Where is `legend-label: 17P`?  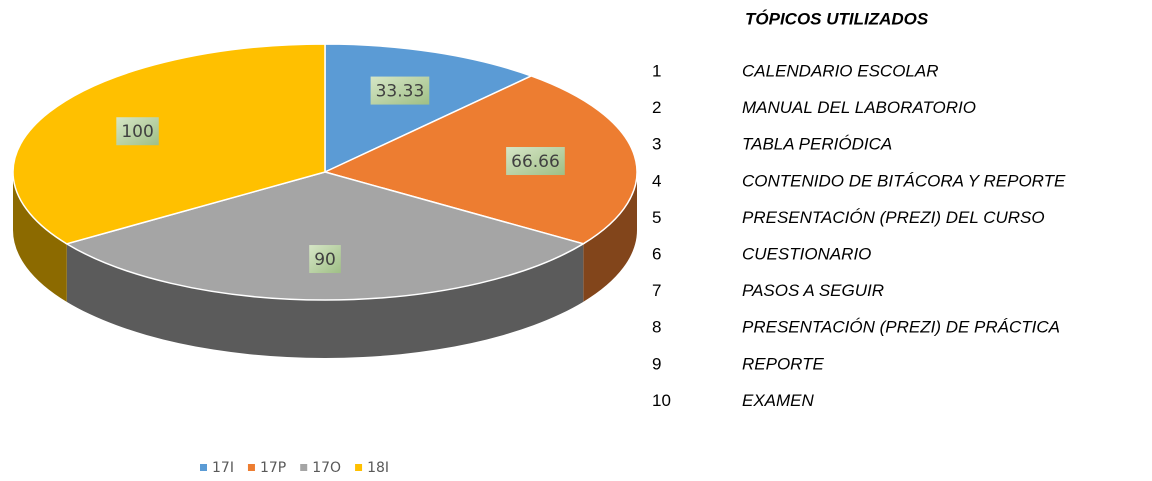 legend-label: 17P is located at coordinates (273, 468).